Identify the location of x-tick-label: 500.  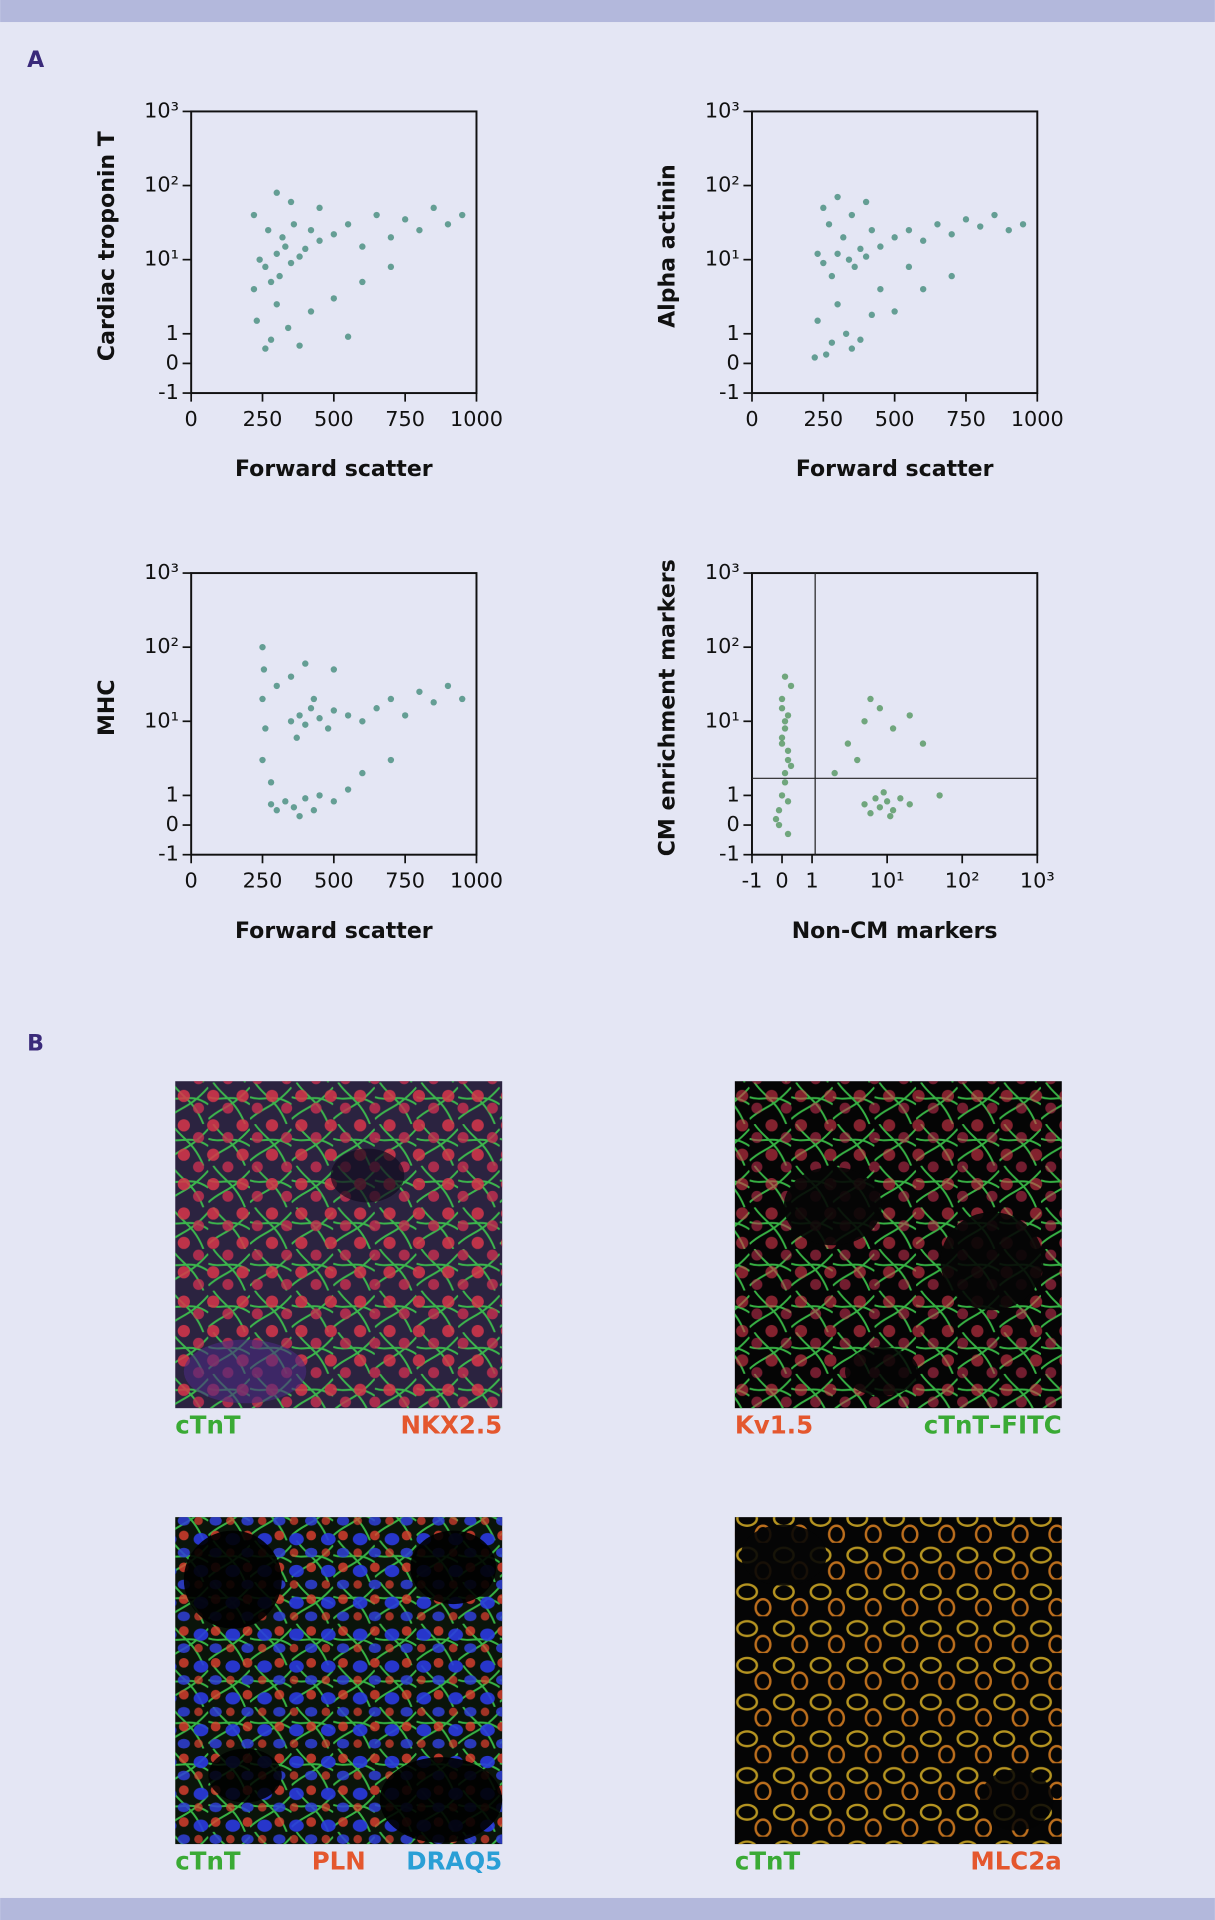
(334, 881).